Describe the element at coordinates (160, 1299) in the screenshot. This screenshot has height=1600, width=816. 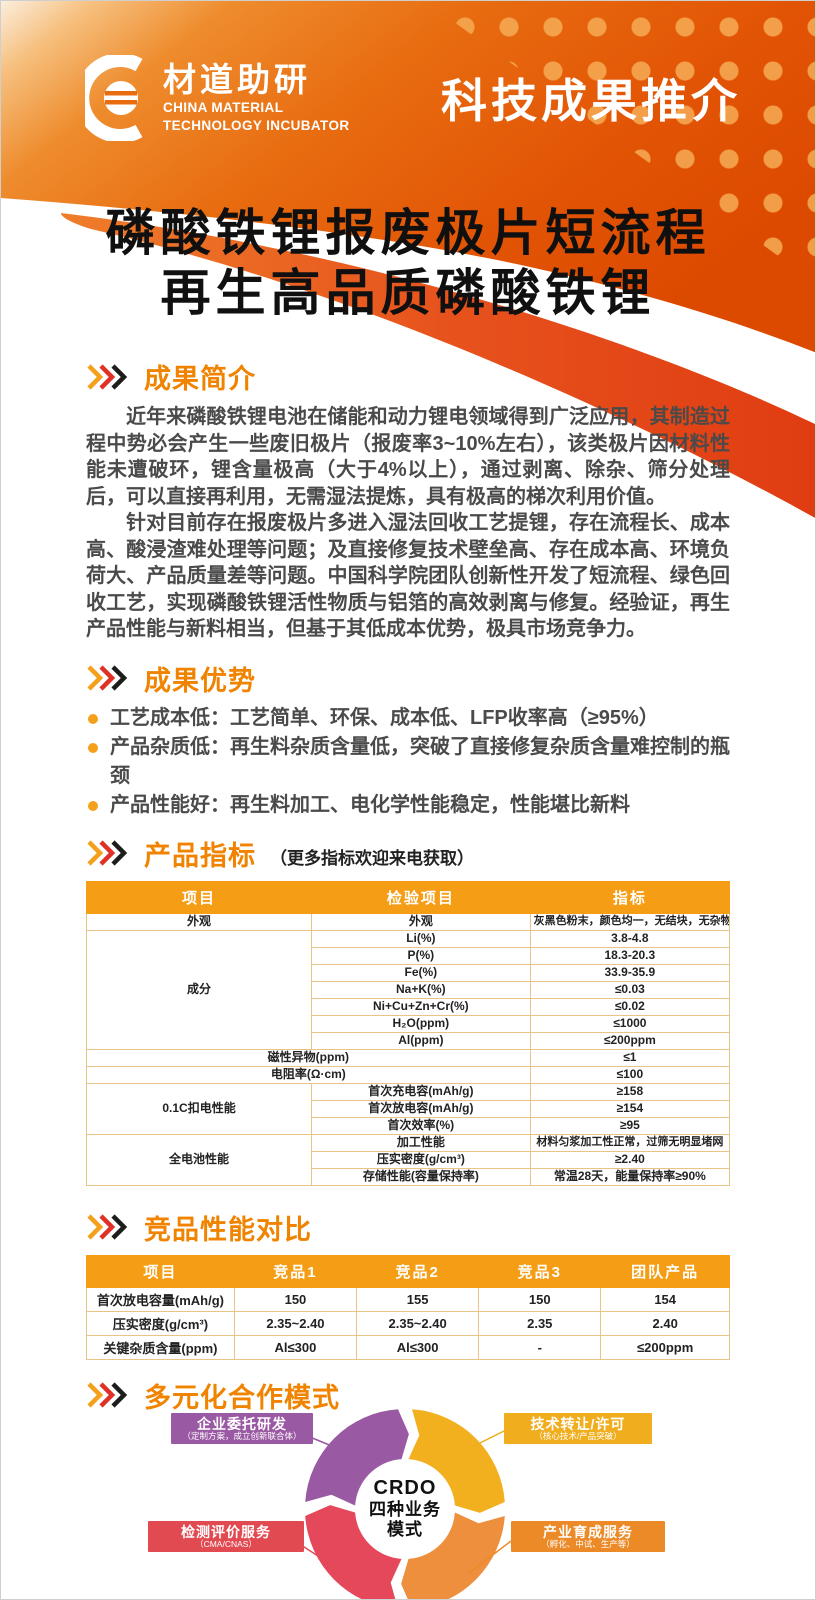
I see `comp-cell: 首次放电容量(mAh/g)` at that location.